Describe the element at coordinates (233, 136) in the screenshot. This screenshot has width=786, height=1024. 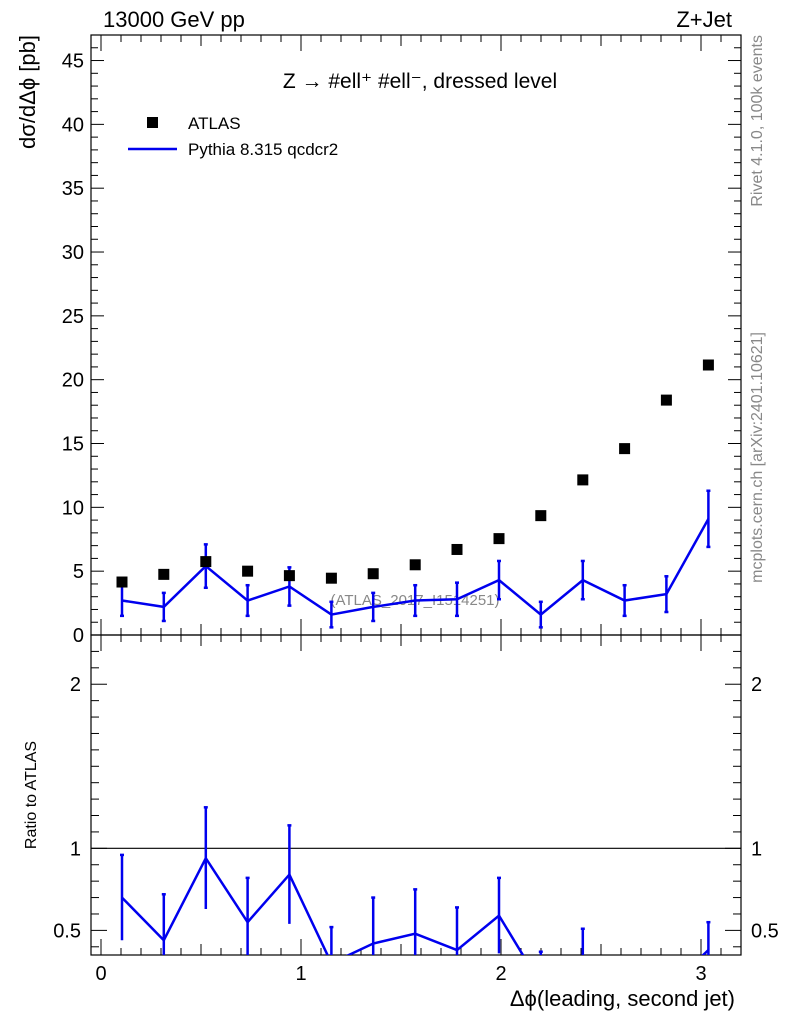
I see `legend: ATLAS Pythia 8.315 qcdcr2` at that location.